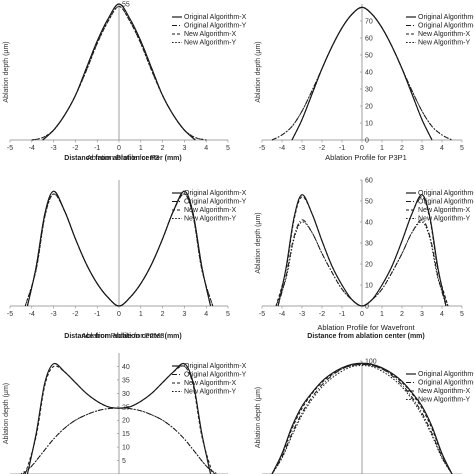 This screenshot has width=474, height=474. Describe the element at coordinates (124, 461) in the screenshot. I see `y-tick-label: 5` at that location.